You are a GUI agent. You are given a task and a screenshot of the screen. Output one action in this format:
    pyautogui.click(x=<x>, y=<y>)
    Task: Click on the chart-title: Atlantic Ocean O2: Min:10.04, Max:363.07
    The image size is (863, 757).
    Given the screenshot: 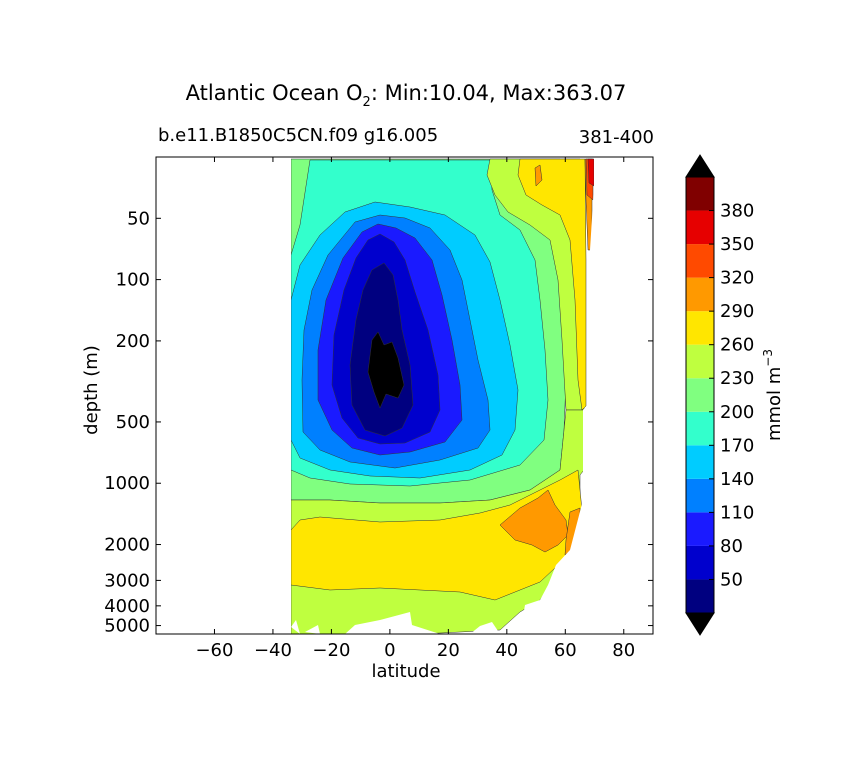 What is the action you would take?
    pyautogui.click(x=406, y=95)
    